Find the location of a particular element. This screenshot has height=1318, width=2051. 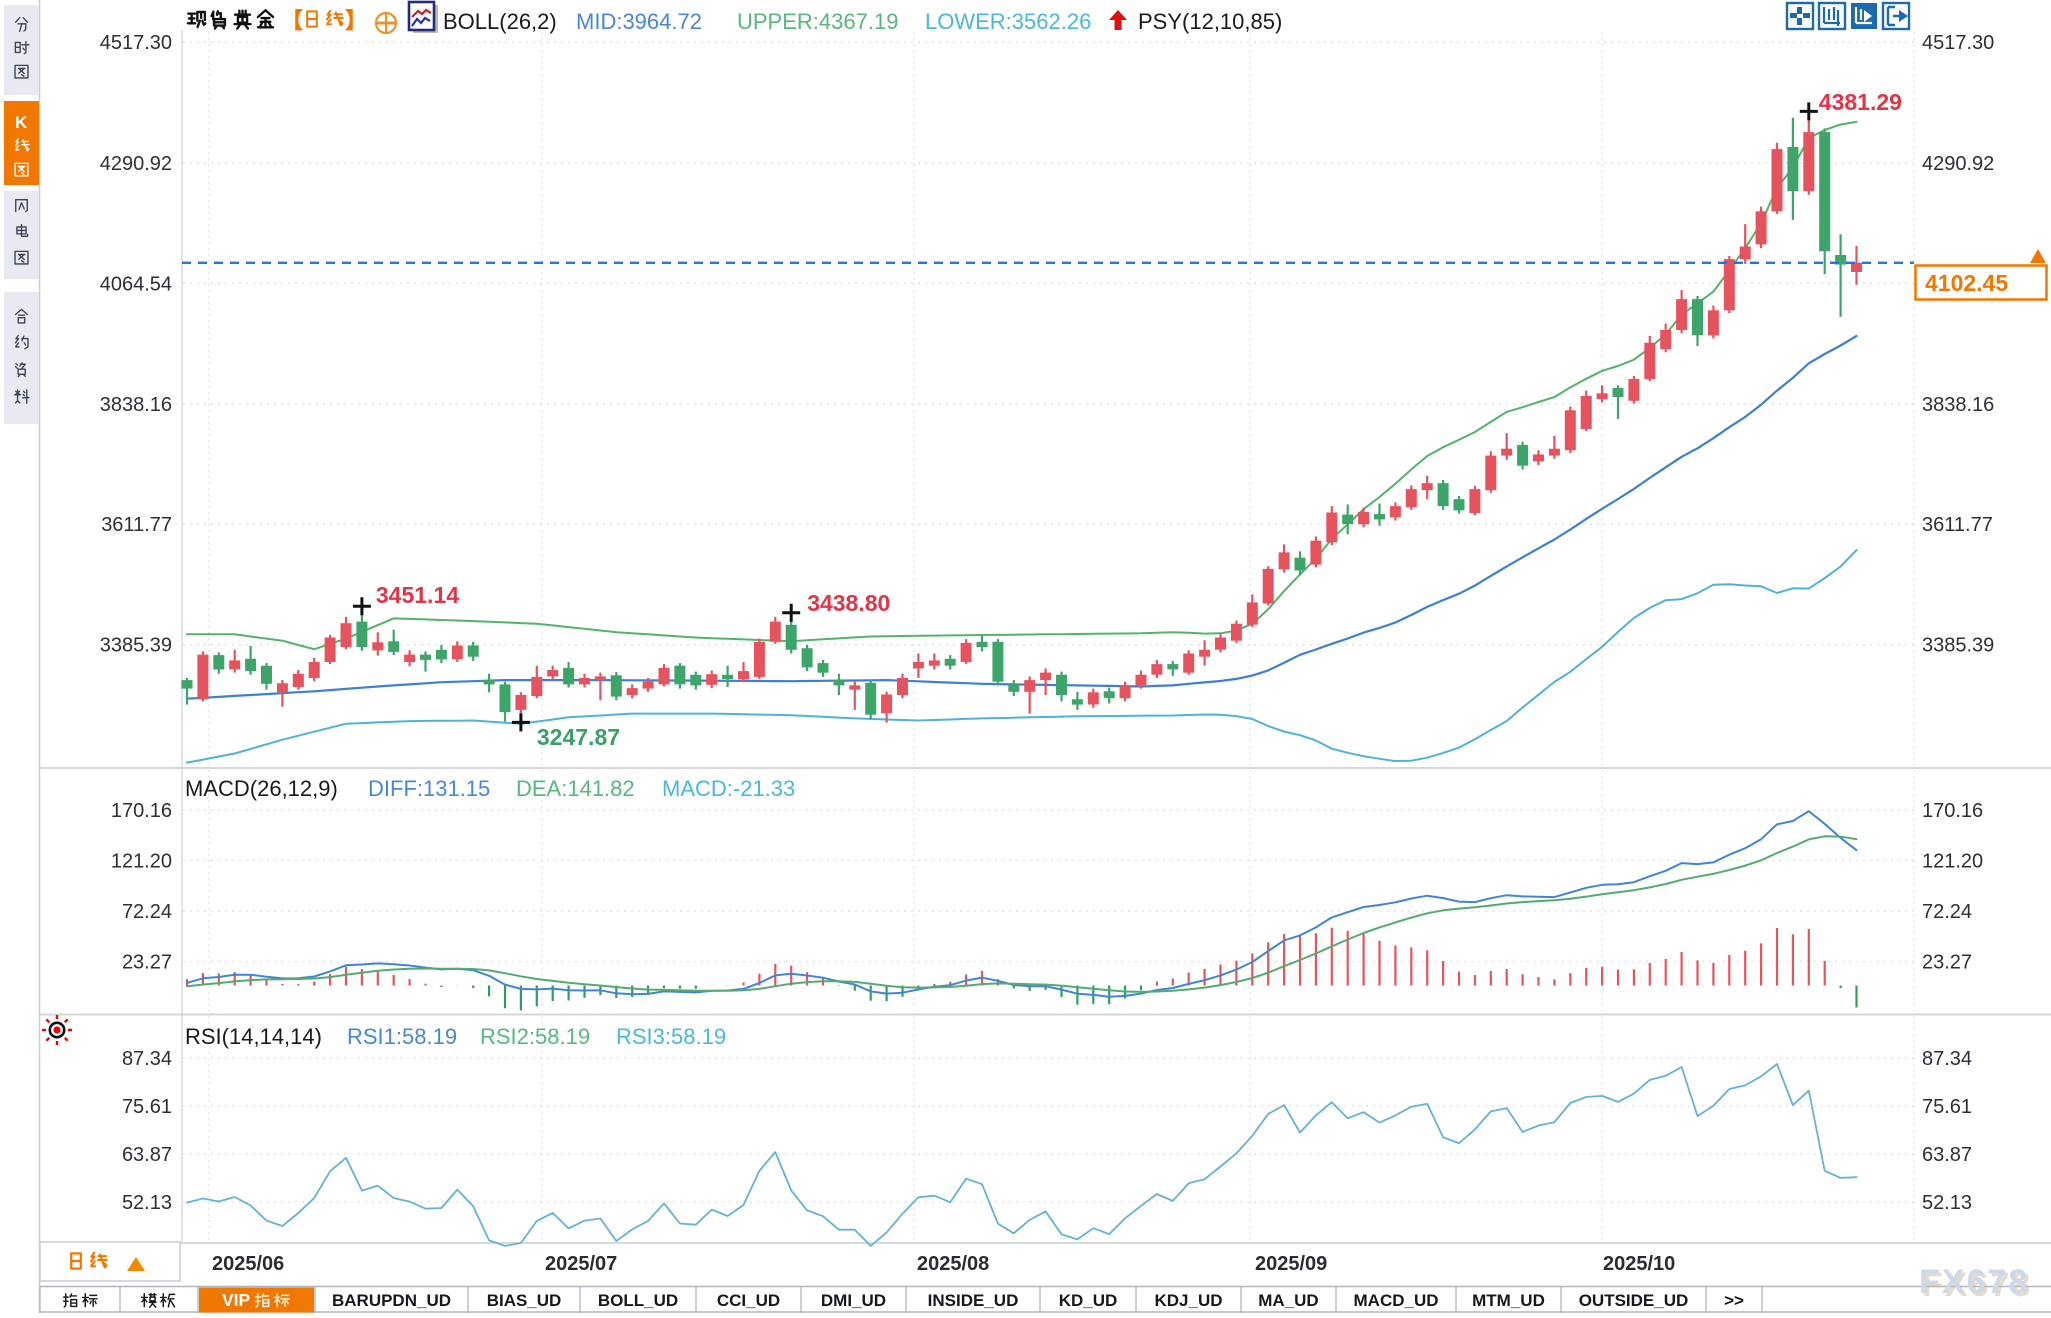

svg-text: RSI2:58.19 is located at coordinates (535, 1036).